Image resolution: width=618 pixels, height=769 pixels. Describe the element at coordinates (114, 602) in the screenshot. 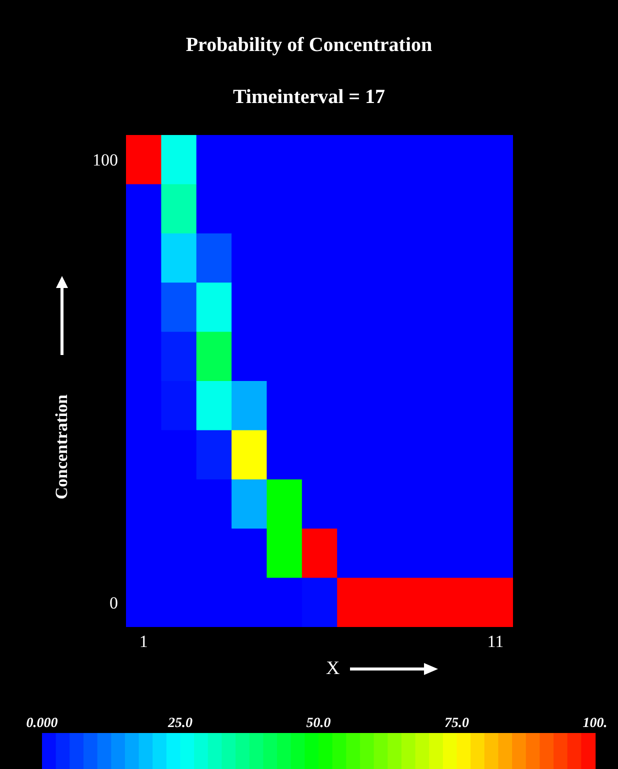

I see `y-tick-label: 0` at that location.